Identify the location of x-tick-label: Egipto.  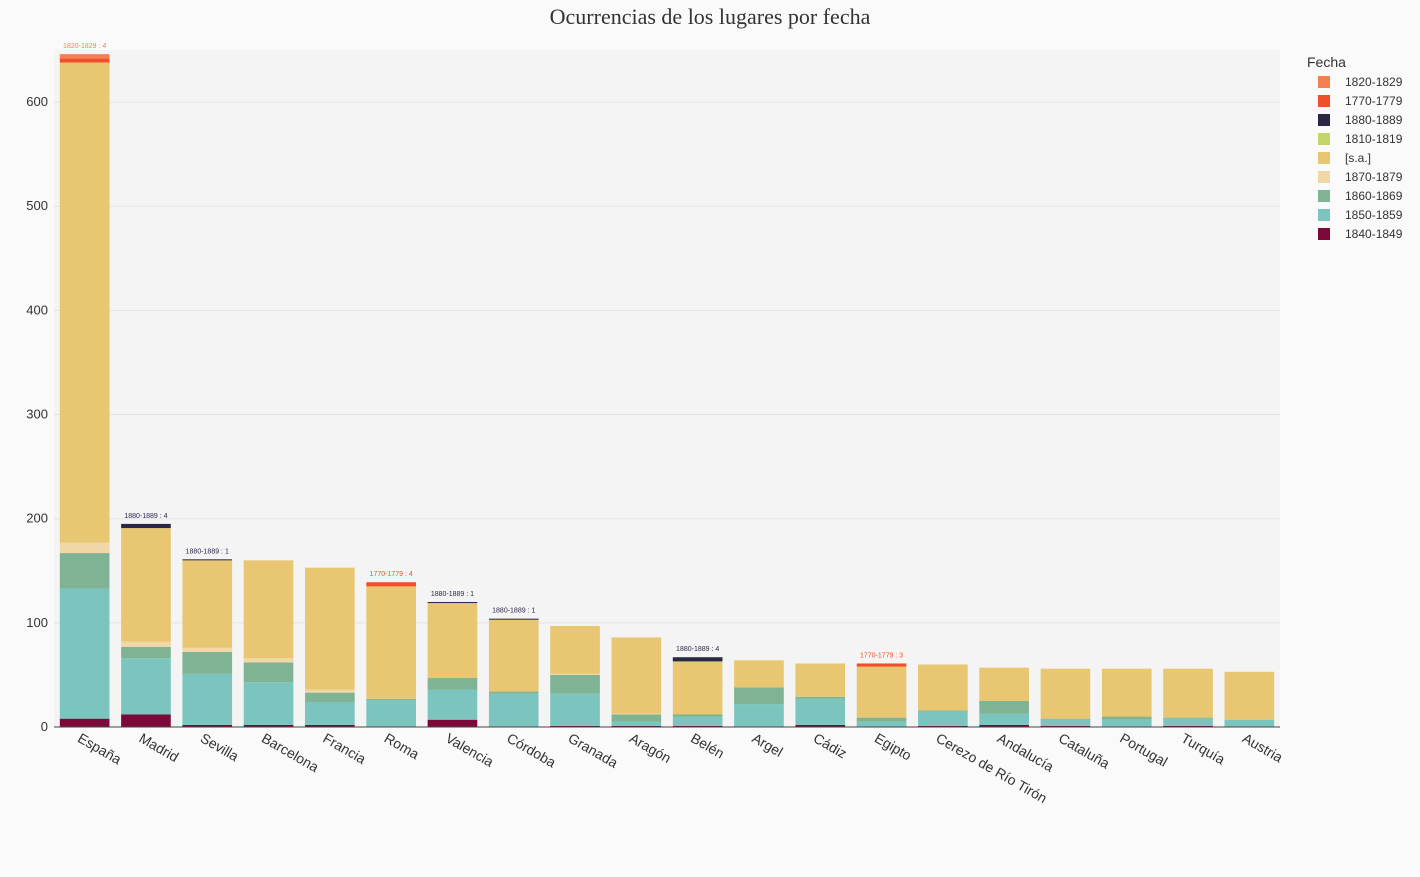
(893, 747).